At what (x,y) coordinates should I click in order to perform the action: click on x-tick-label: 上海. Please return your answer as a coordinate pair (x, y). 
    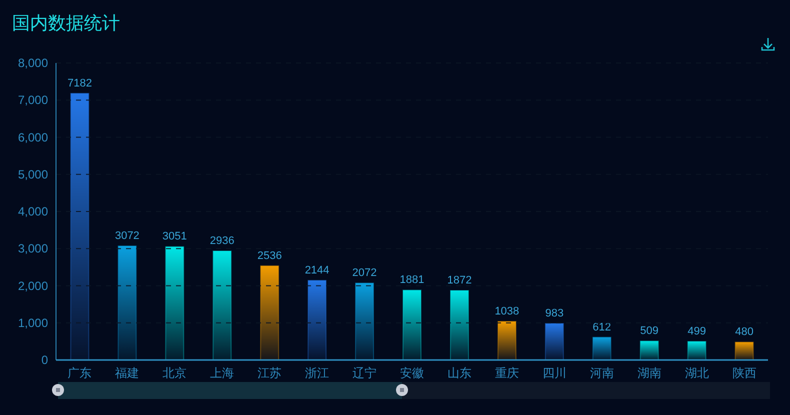
    Looking at the image, I should click on (222, 373).